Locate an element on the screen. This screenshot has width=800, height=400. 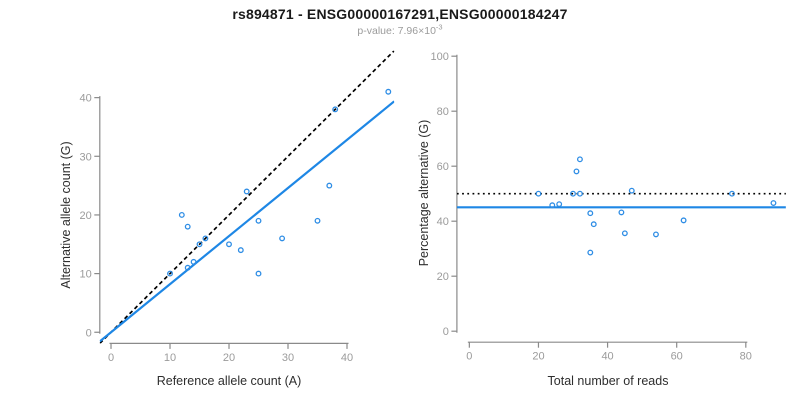
y-tick-label: 10 is located at coordinates (86, 275).